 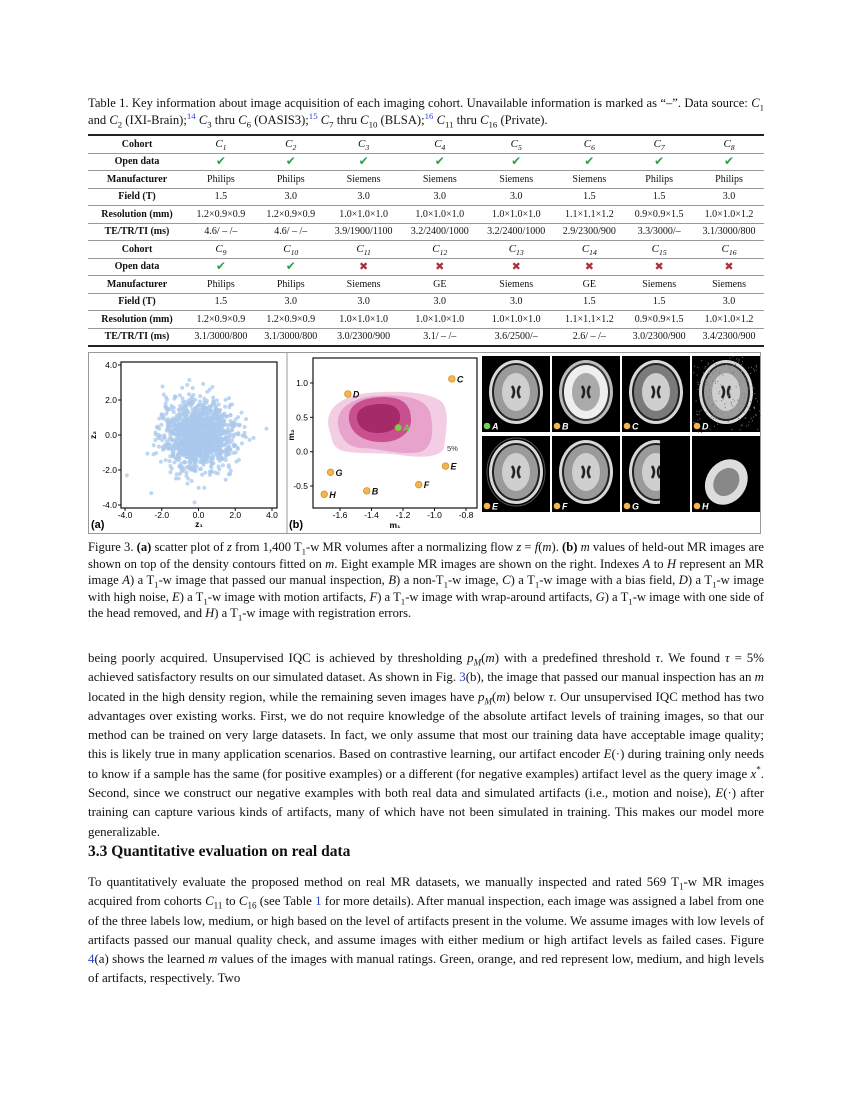 What do you see at coordinates (302, 383) in the screenshot?
I see `y-tick-label: 1.0` at bounding box center [302, 383].